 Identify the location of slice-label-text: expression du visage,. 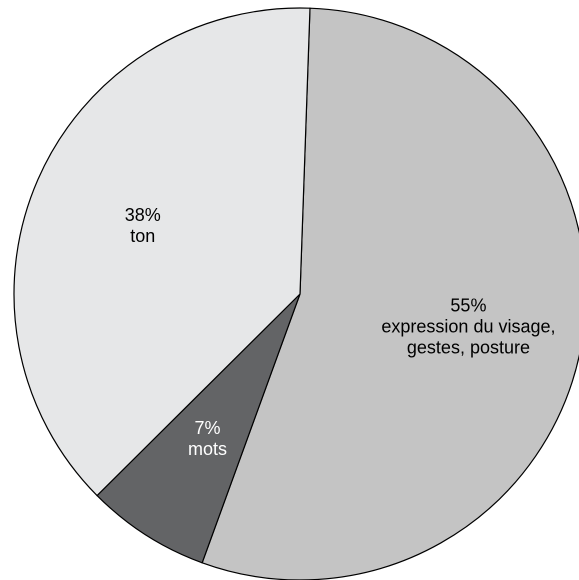
(468, 327).